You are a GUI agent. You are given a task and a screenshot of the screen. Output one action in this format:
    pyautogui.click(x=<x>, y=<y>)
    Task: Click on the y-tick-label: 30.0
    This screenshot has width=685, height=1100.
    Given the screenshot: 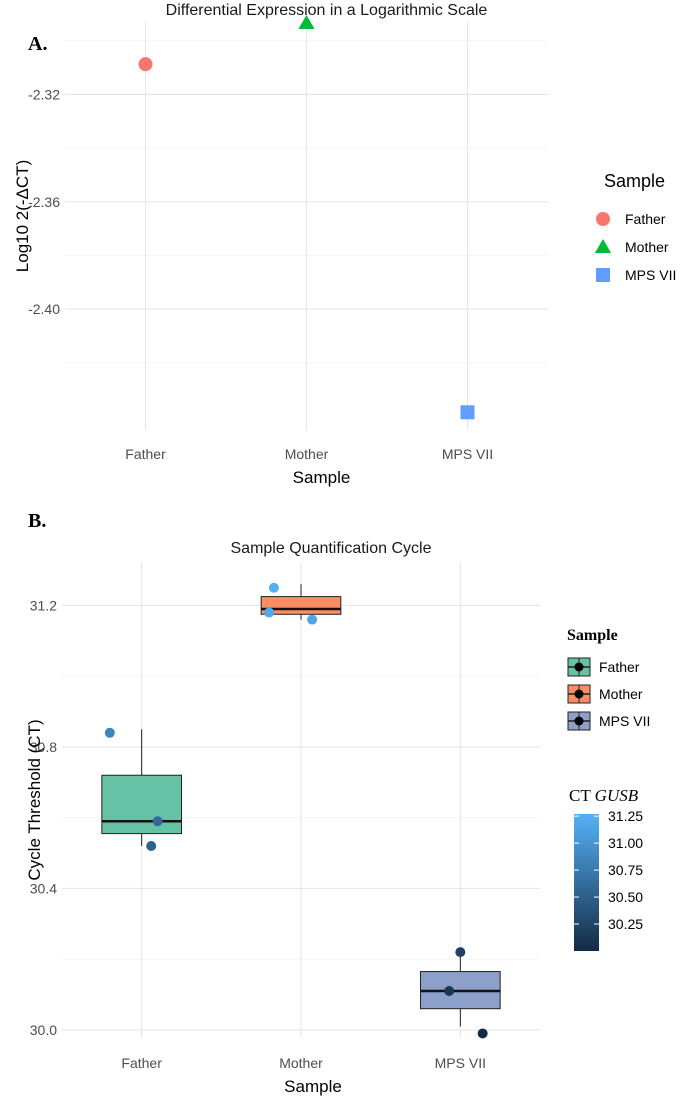 What is the action you would take?
    pyautogui.click(x=43, y=1030)
    